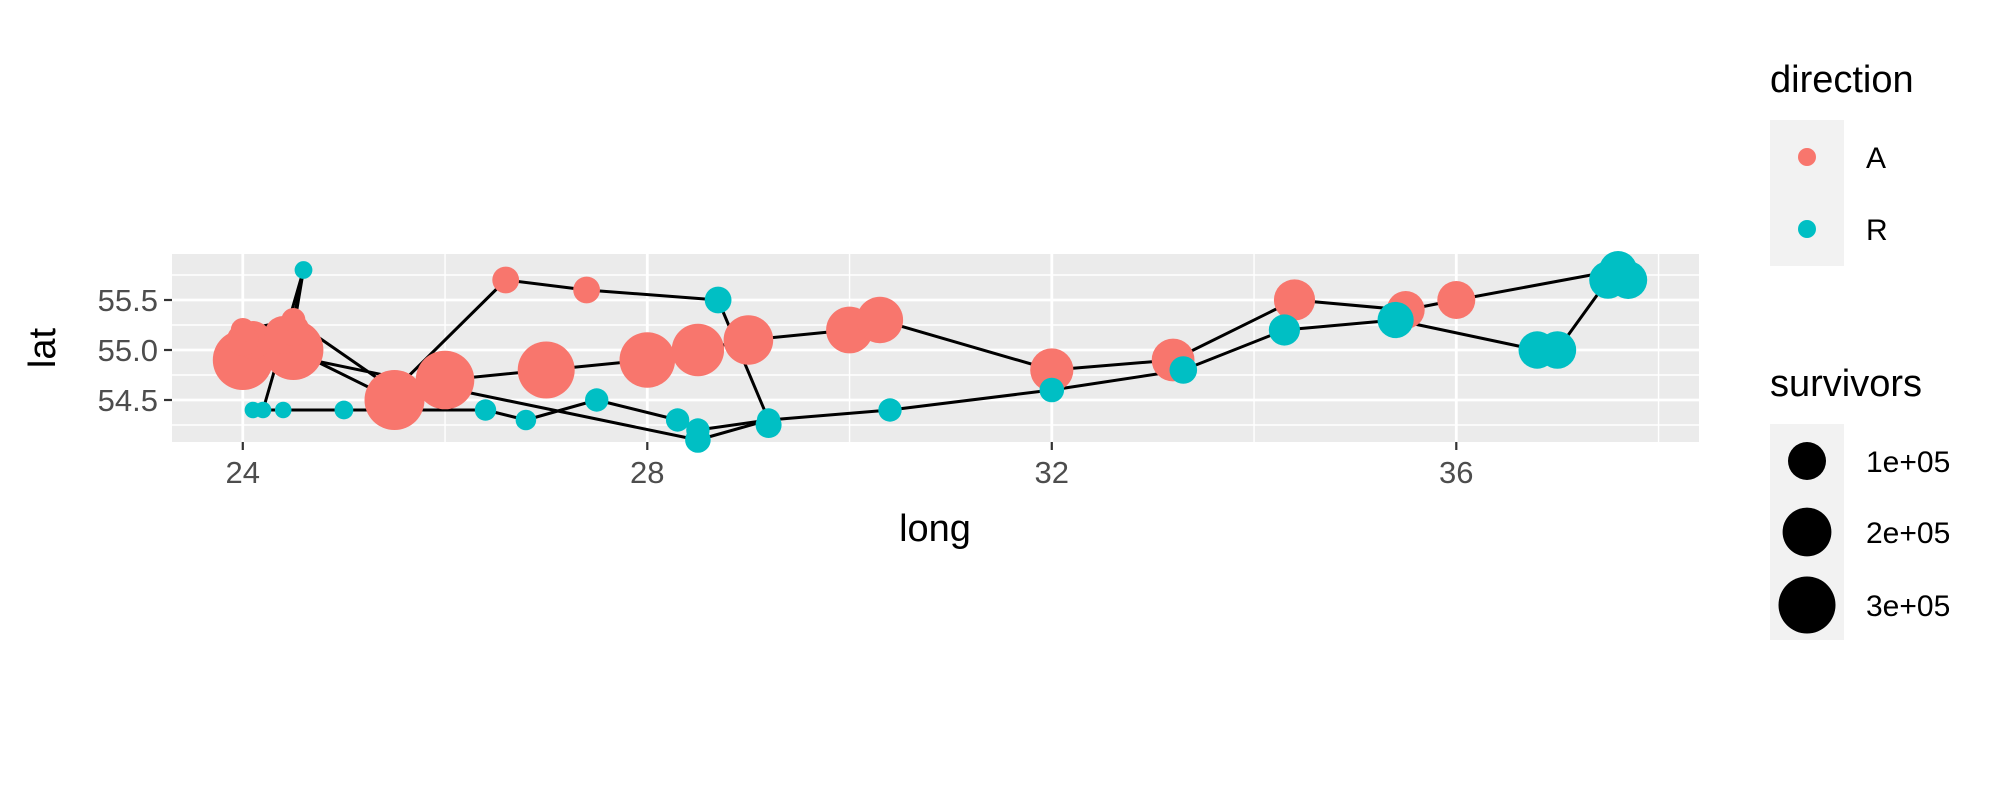  What do you see at coordinates (128, 400) in the screenshot?
I see `y-tick-label: 54.5` at bounding box center [128, 400].